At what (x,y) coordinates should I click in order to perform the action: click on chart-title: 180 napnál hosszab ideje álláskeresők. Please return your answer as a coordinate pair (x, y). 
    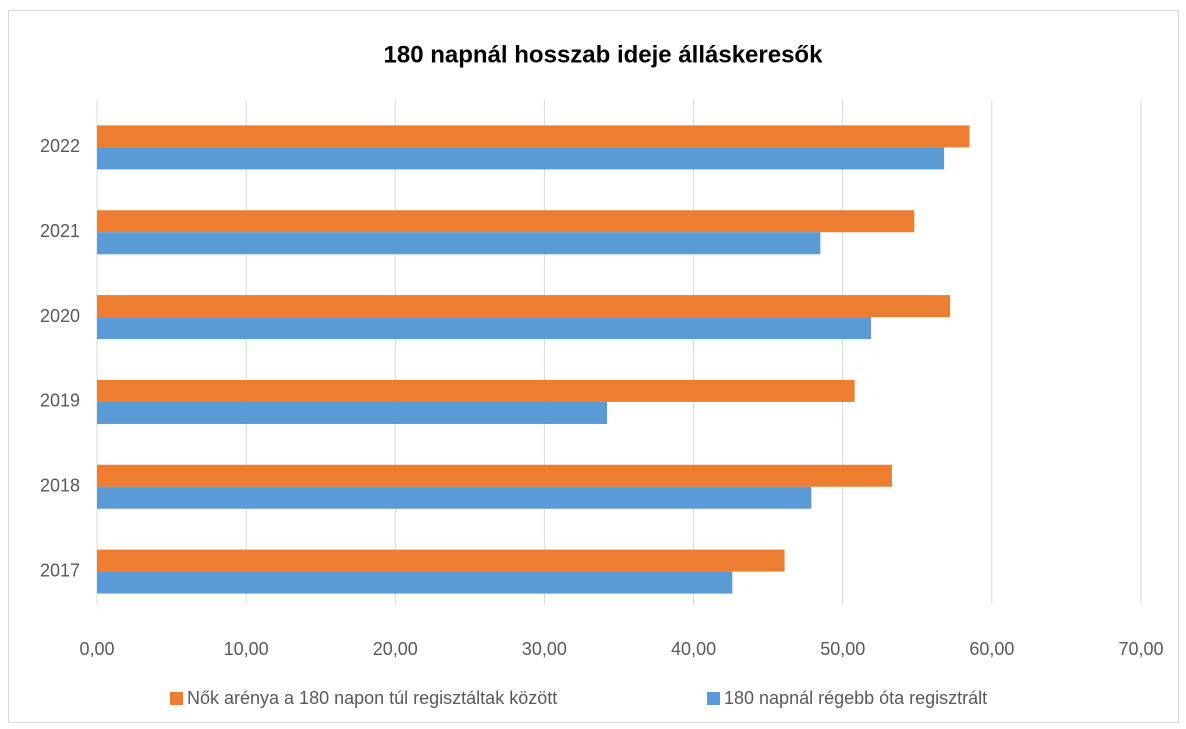
    Looking at the image, I should click on (604, 54).